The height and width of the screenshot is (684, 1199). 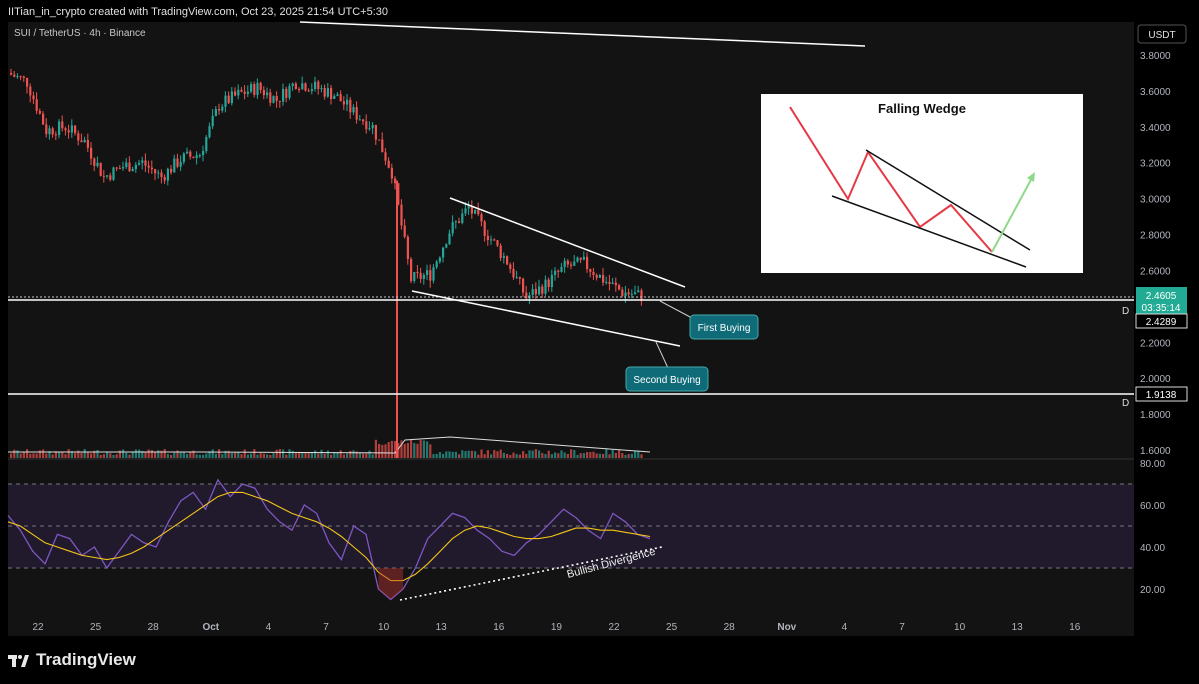 I want to click on price-tick-label: 3.8000, so click(x=1155, y=56).